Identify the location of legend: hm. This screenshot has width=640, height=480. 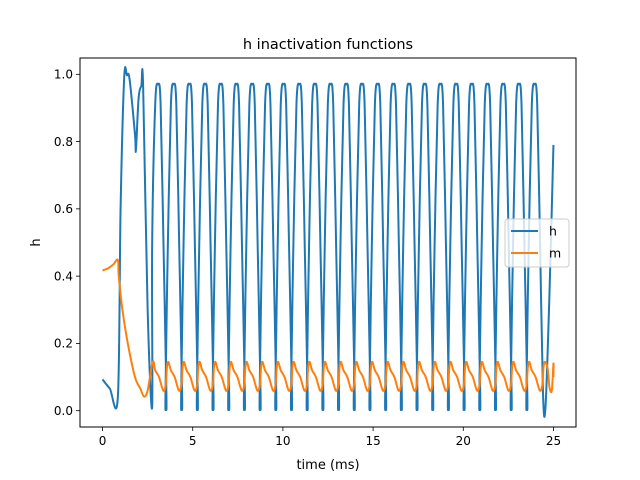
(537, 243).